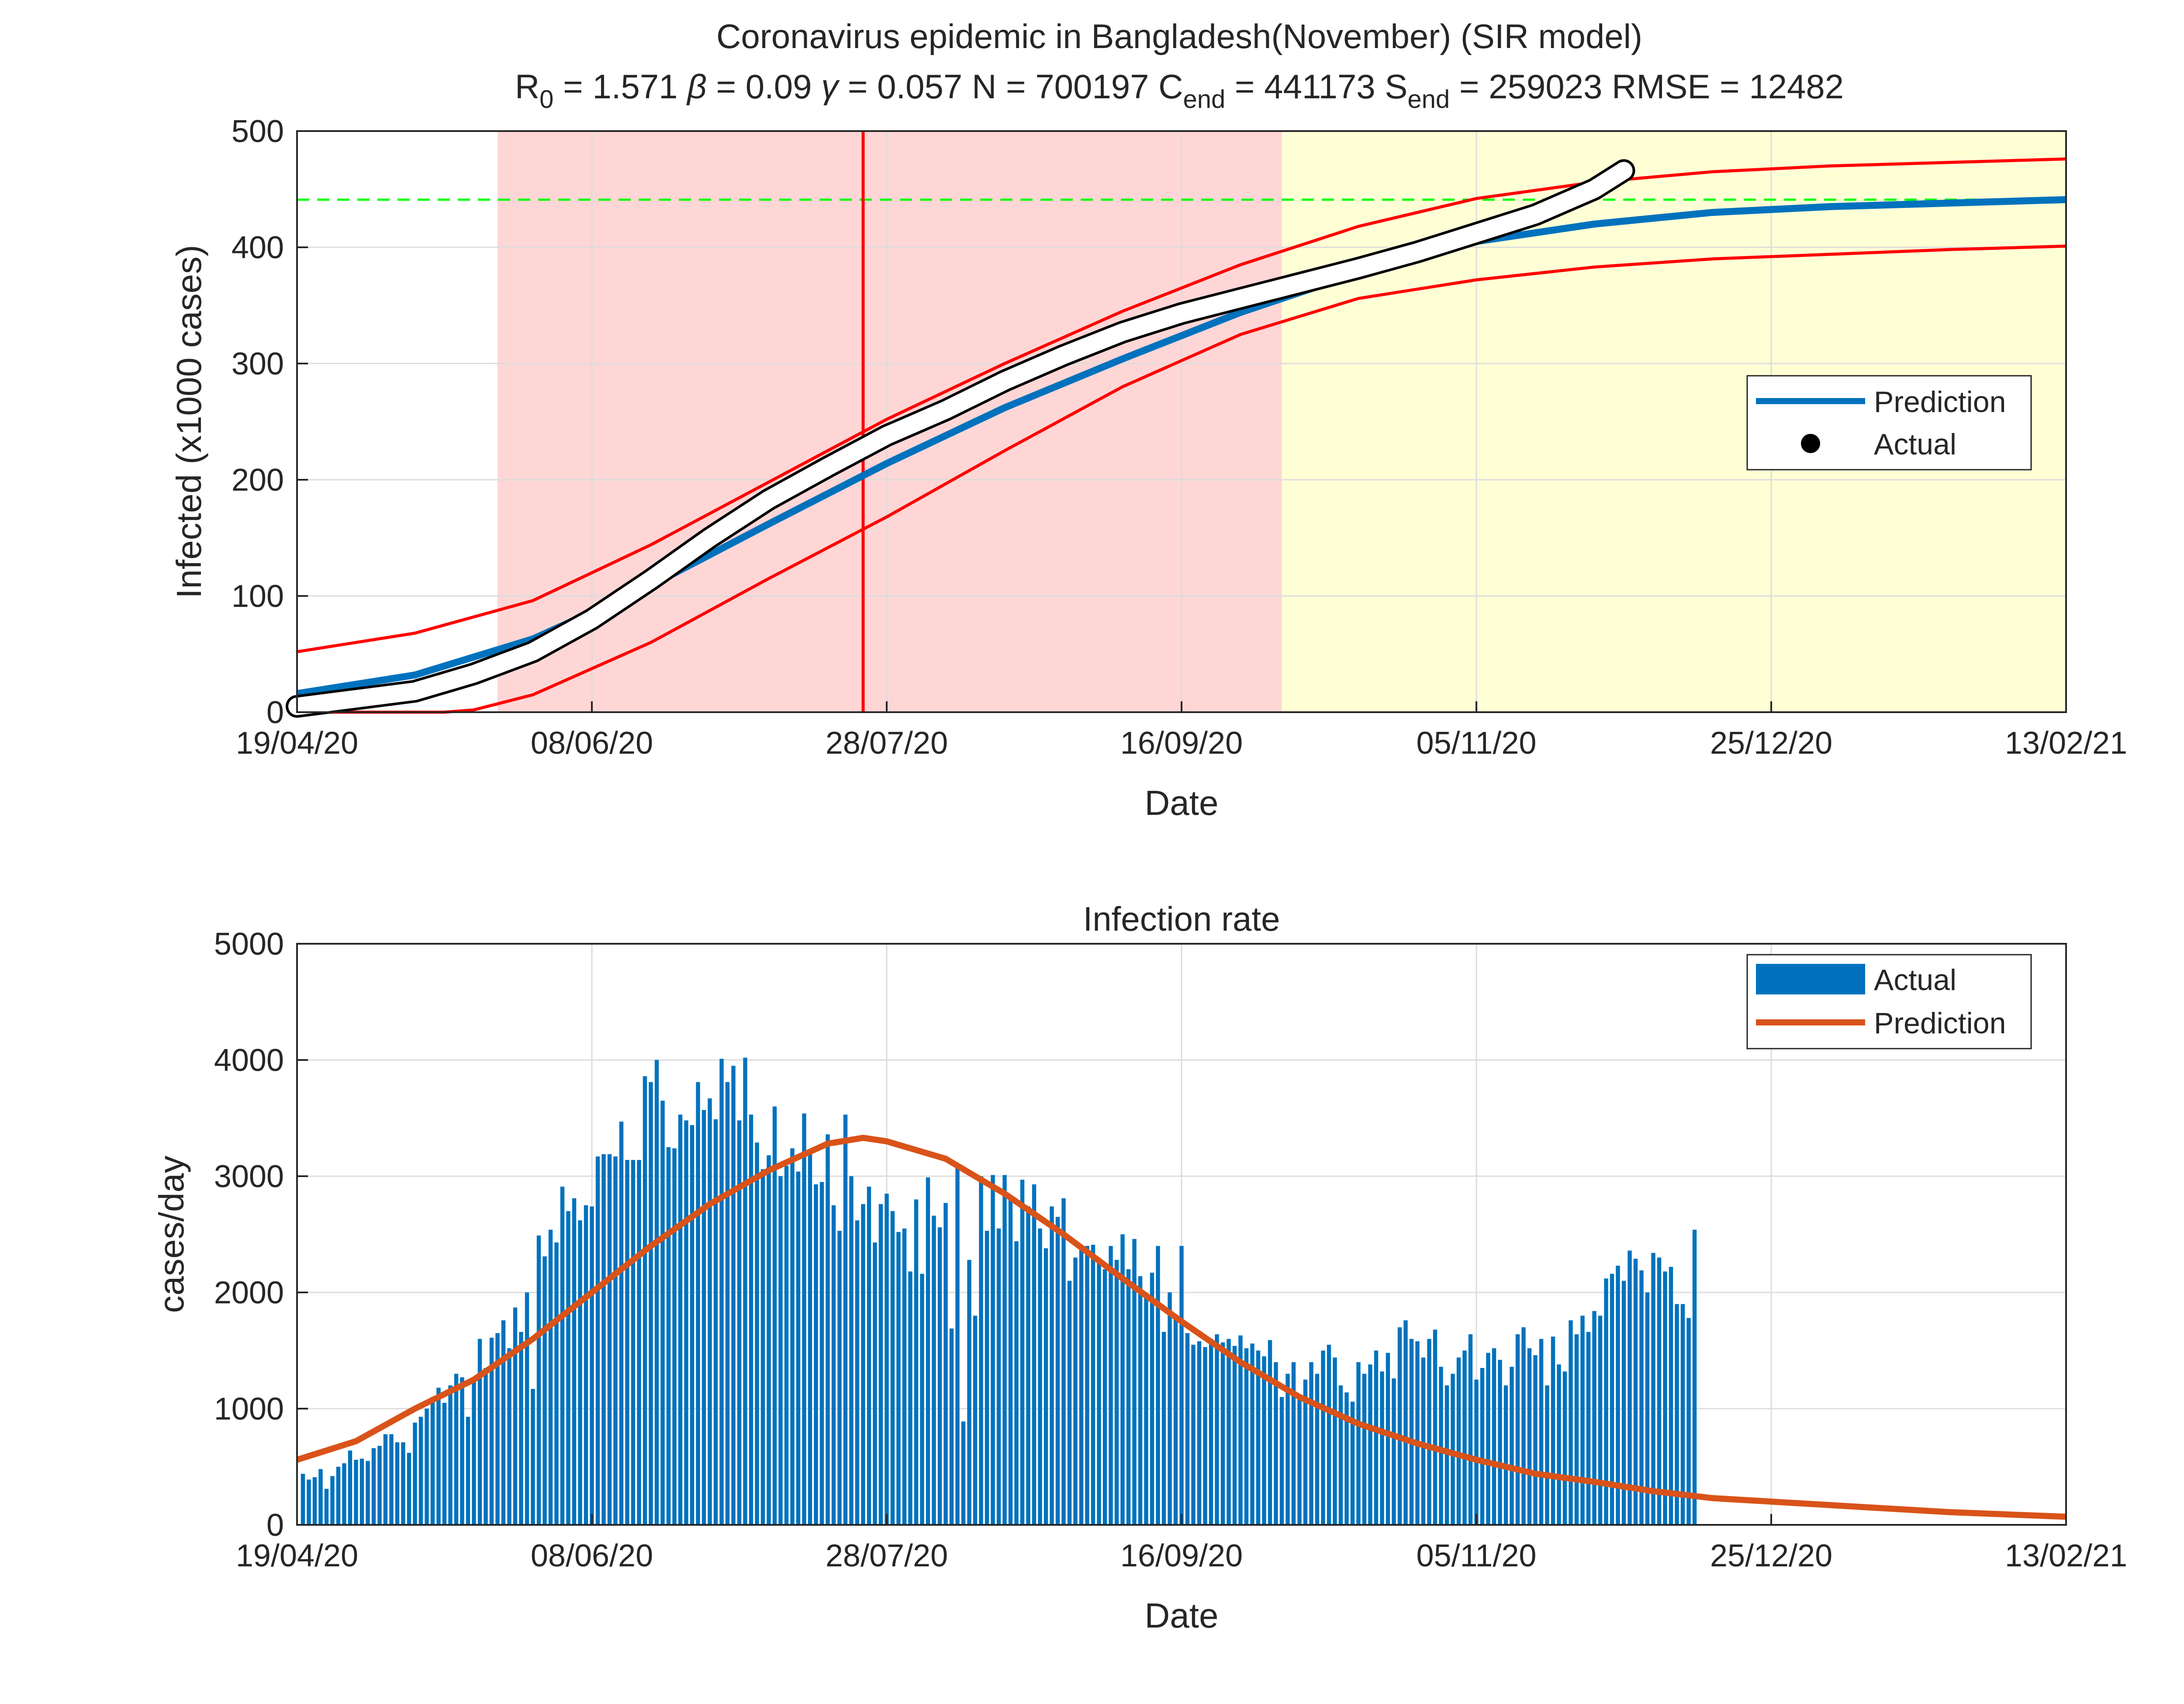  What do you see at coordinates (1477, 1555) in the screenshot?
I see `x-tick-label: 05/11/20` at bounding box center [1477, 1555].